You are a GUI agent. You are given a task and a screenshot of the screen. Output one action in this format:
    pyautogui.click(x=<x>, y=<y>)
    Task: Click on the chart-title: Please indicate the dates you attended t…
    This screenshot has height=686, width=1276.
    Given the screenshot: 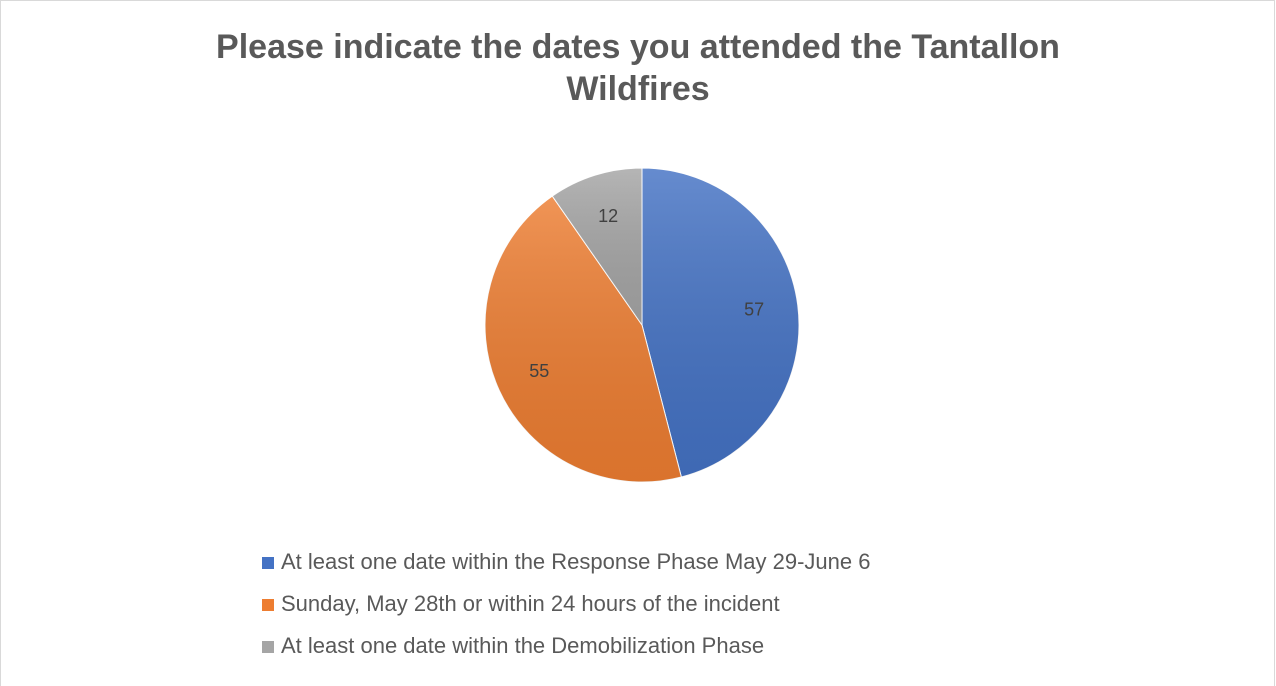 What is the action you would take?
    pyautogui.click(x=638, y=68)
    